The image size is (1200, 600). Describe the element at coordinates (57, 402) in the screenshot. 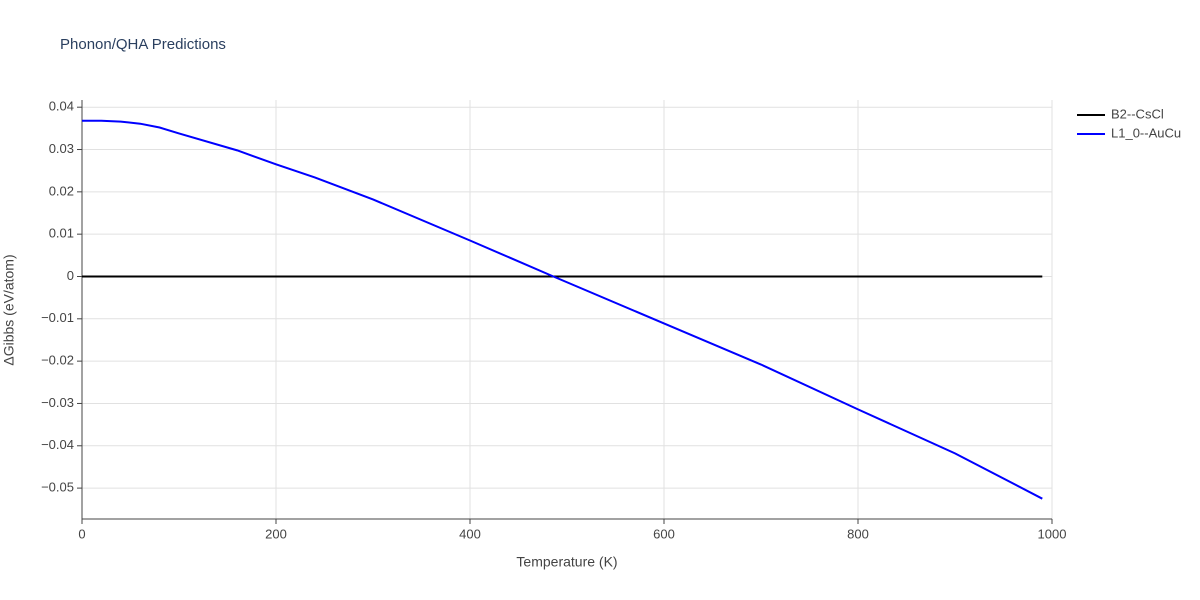

I see `y-tick-label: −0.03` at that location.